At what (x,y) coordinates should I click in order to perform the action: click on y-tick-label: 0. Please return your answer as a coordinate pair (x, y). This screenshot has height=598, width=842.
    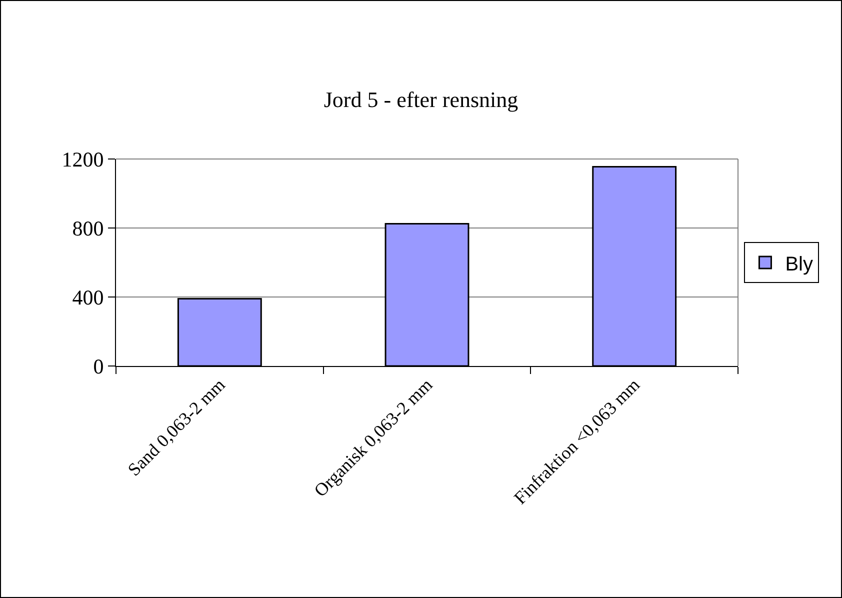
    Looking at the image, I should click on (98, 366).